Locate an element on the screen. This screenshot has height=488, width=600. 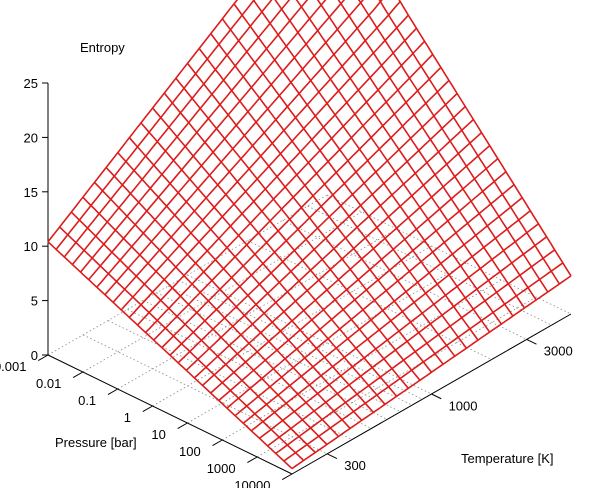
axis-pressure is located at coordinates (170, 414).